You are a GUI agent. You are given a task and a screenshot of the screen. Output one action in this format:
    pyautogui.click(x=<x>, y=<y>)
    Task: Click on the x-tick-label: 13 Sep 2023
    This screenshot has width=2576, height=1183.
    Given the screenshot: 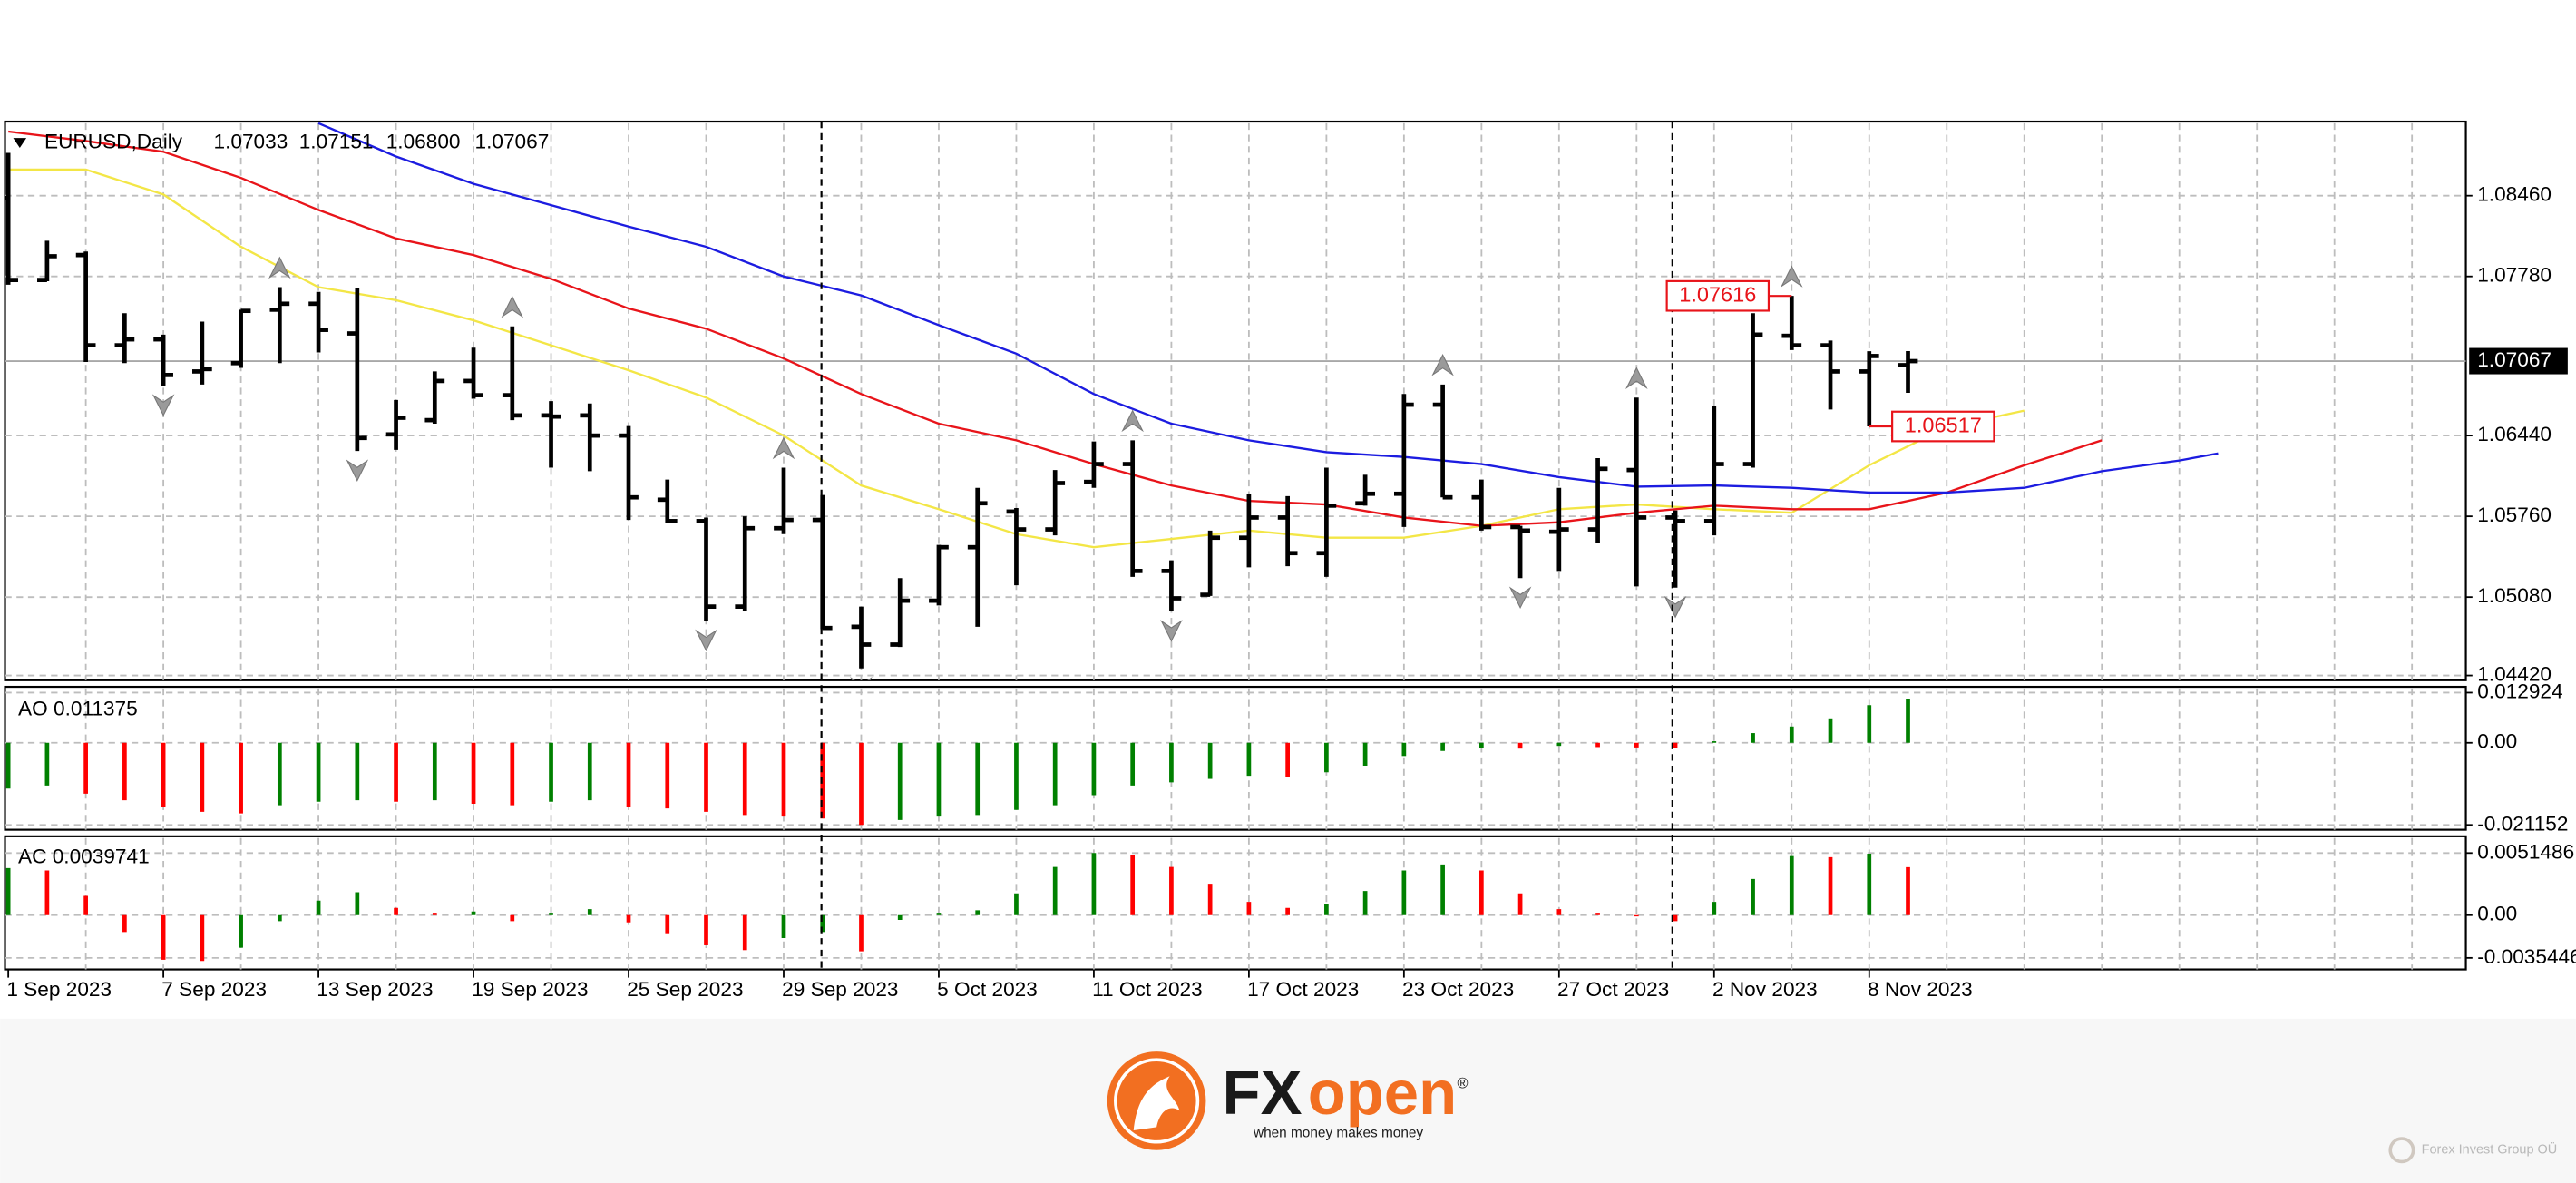 What is the action you would take?
    pyautogui.click(x=375, y=989)
    